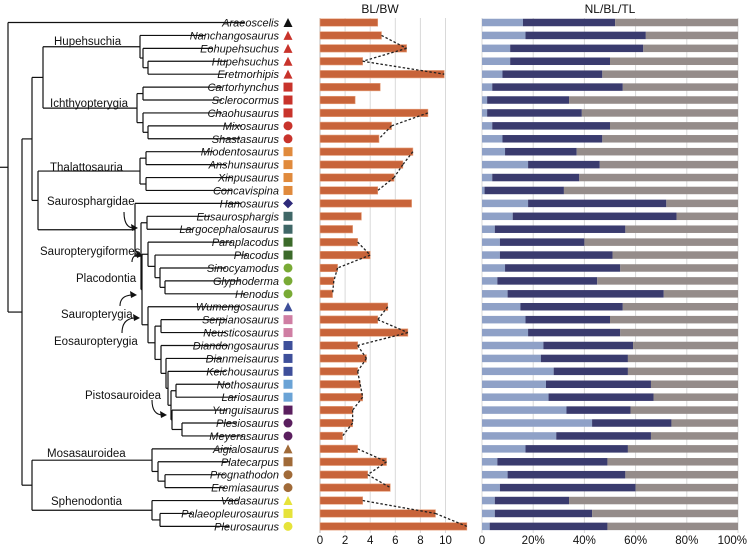  What do you see at coordinates (246, 527) in the screenshot?
I see `taxon-label: Pleurosaurus` at bounding box center [246, 527].